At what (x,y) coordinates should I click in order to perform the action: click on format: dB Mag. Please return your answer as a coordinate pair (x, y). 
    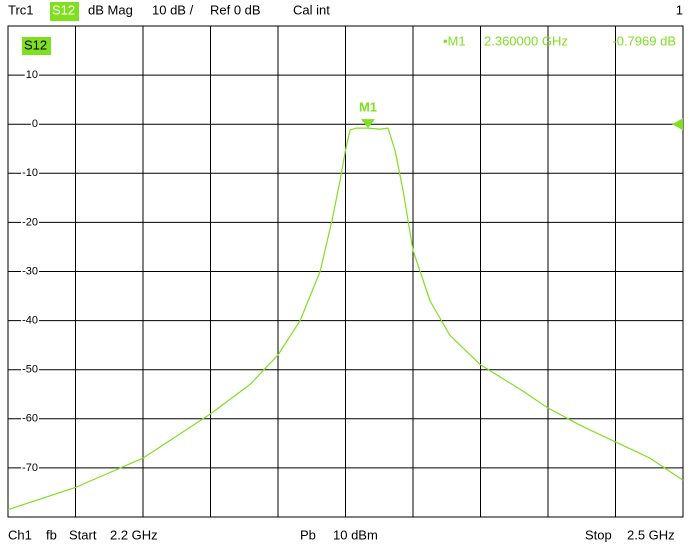
    Looking at the image, I should click on (110, 9).